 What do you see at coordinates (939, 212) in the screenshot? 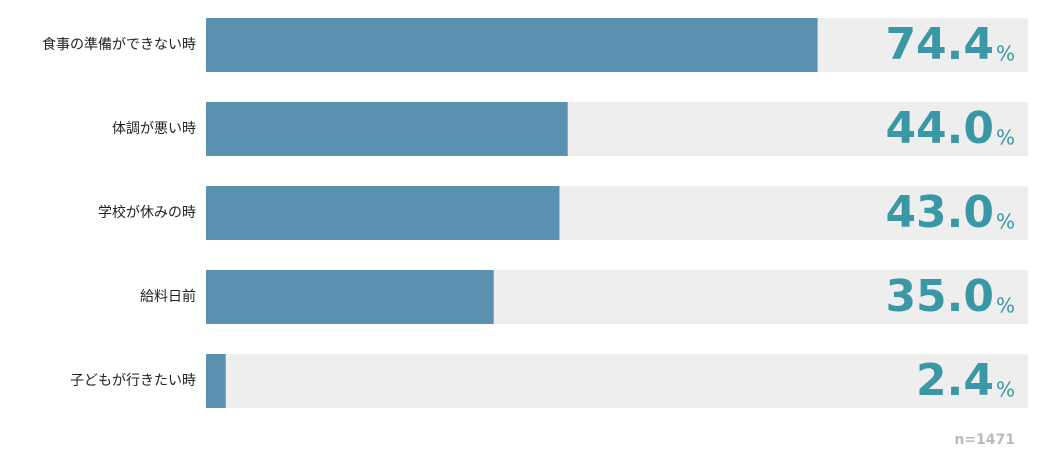
I see `value-label: 43.0` at bounding box center [939, 212].